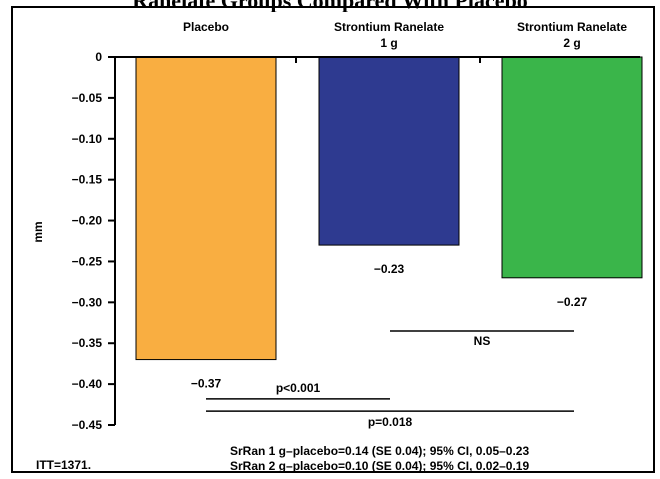  I want to click on category-label-0: Placebo, so click(206, 27).